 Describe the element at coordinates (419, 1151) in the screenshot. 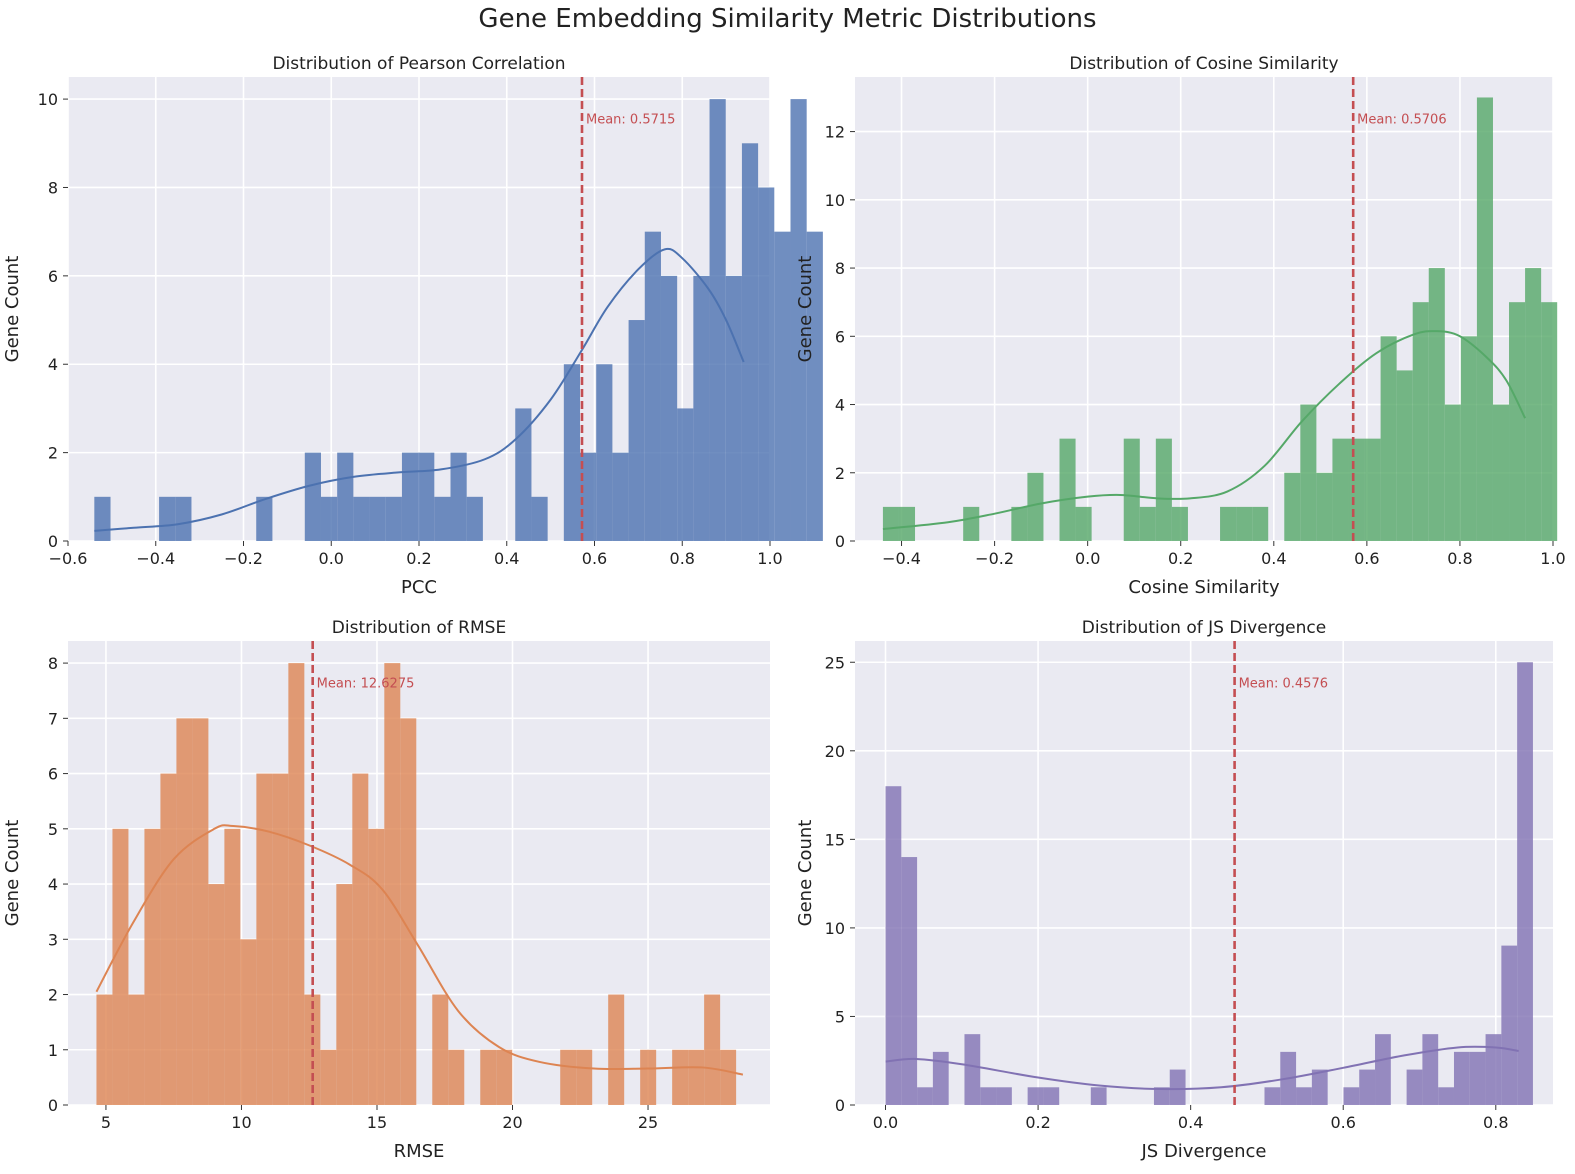

I see `x-axis-label: RMSE` at that location.